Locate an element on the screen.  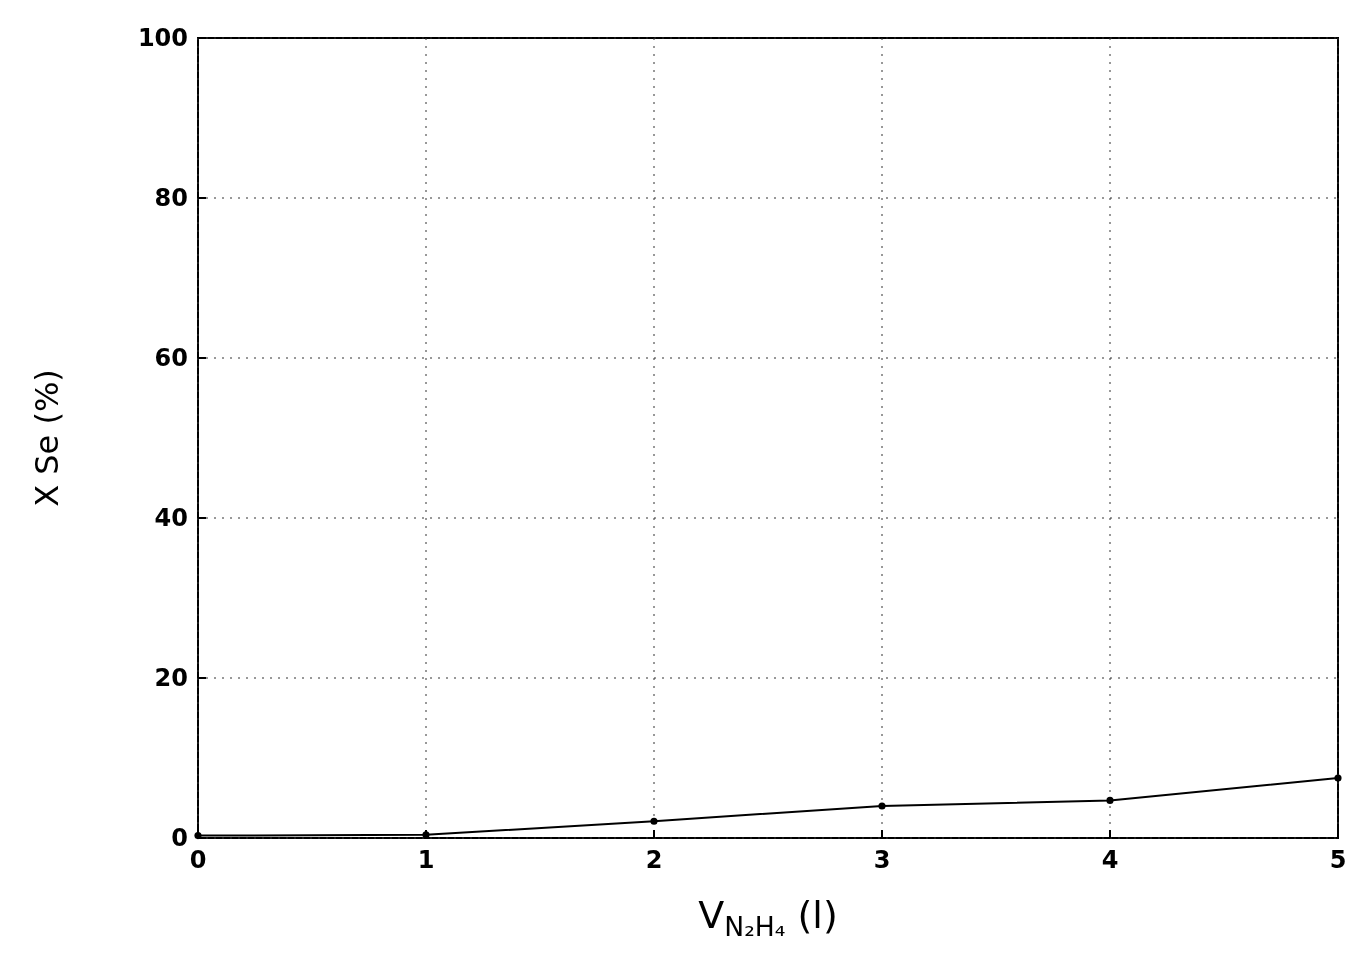
y-tick-label: 60 is located at coordinates (171, 358).